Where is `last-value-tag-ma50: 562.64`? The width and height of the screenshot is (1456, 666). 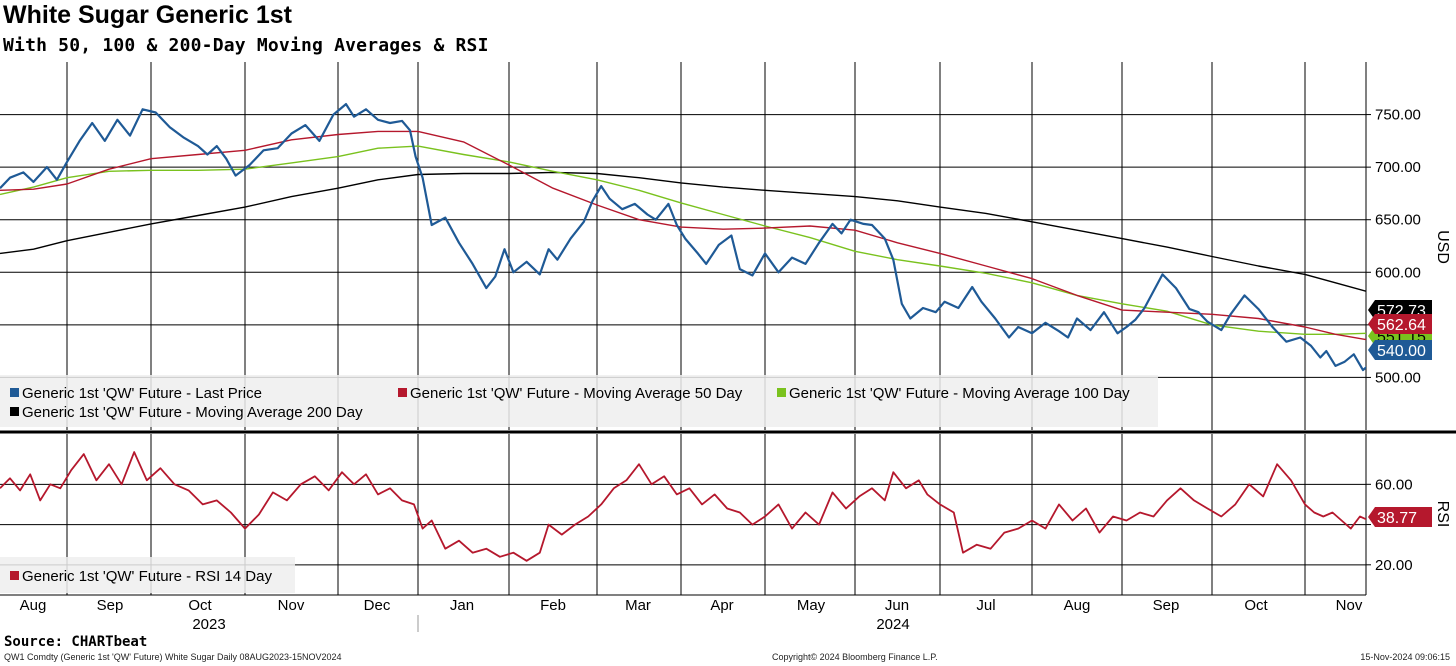
last-value-tag-ma50: 562.64 is located at coordinates (1400, 324).